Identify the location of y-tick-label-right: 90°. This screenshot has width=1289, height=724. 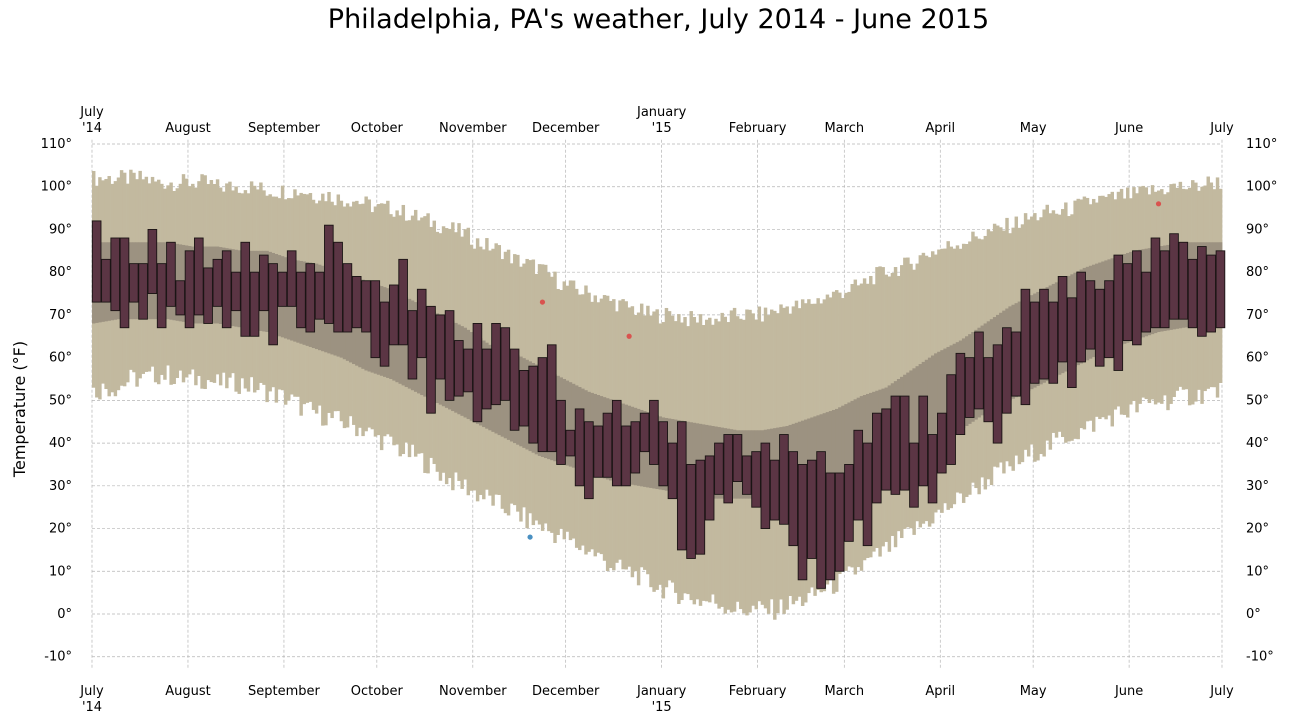
(1257, 229).